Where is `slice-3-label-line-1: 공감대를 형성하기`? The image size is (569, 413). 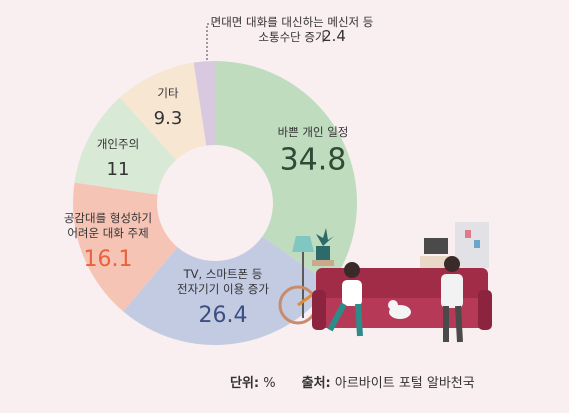 slice-3-label-line-1: 공감대를 형성하기 is located at coordinates (108, 218).